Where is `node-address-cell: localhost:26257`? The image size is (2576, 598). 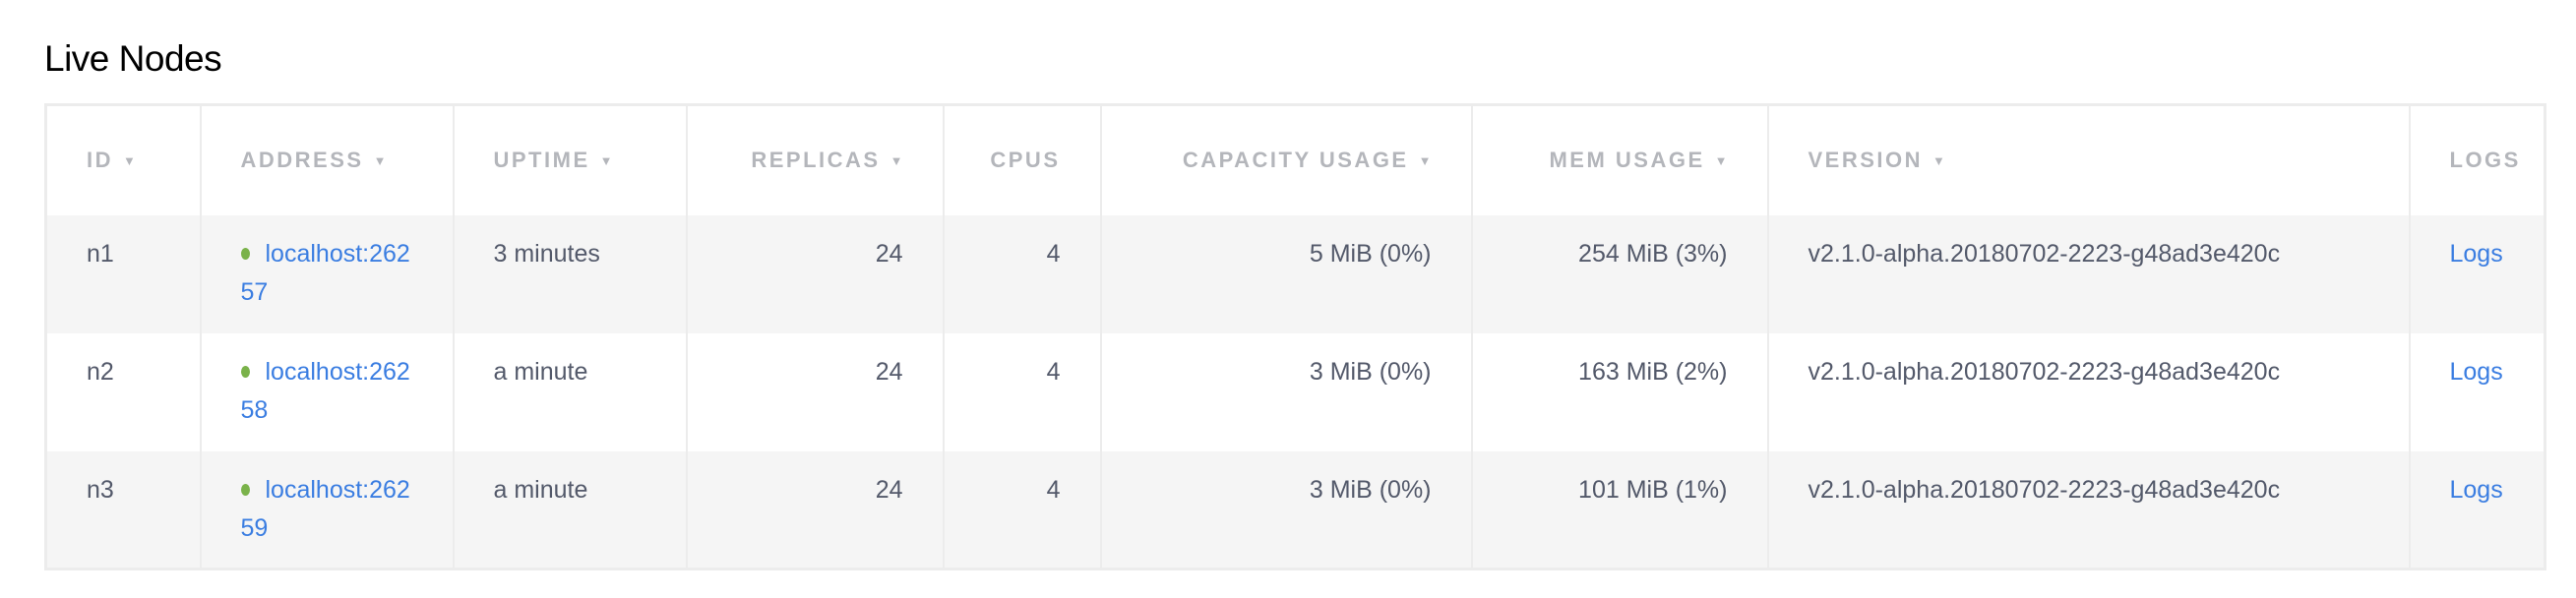
node-address-cell: localhost:26257 is located at coordinates (327, 273).